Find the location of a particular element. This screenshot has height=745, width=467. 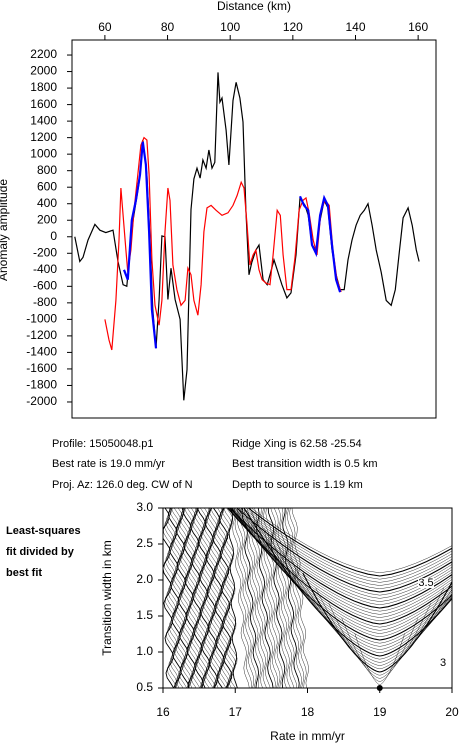

y-tick-label: 1.5 is located at coordinates (144, 615).